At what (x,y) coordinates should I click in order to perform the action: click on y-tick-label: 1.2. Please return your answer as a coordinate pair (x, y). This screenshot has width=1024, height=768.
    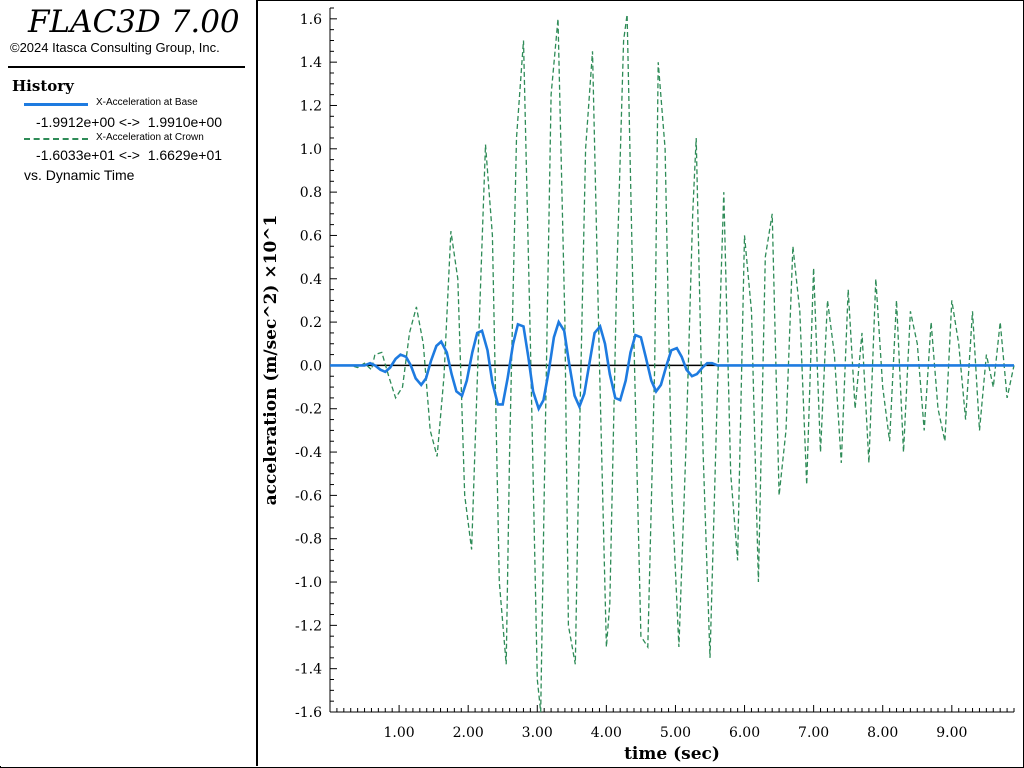
    Looking at the image, I should click on (311, 106).